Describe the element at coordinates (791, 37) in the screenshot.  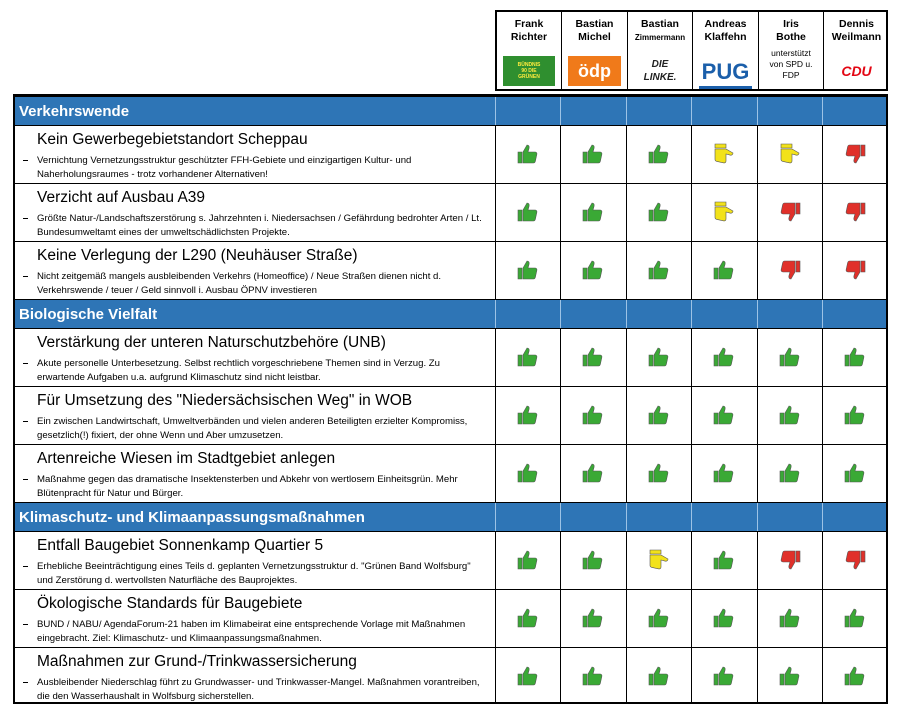
I see `candidate-last-name: Bothe` at that location.